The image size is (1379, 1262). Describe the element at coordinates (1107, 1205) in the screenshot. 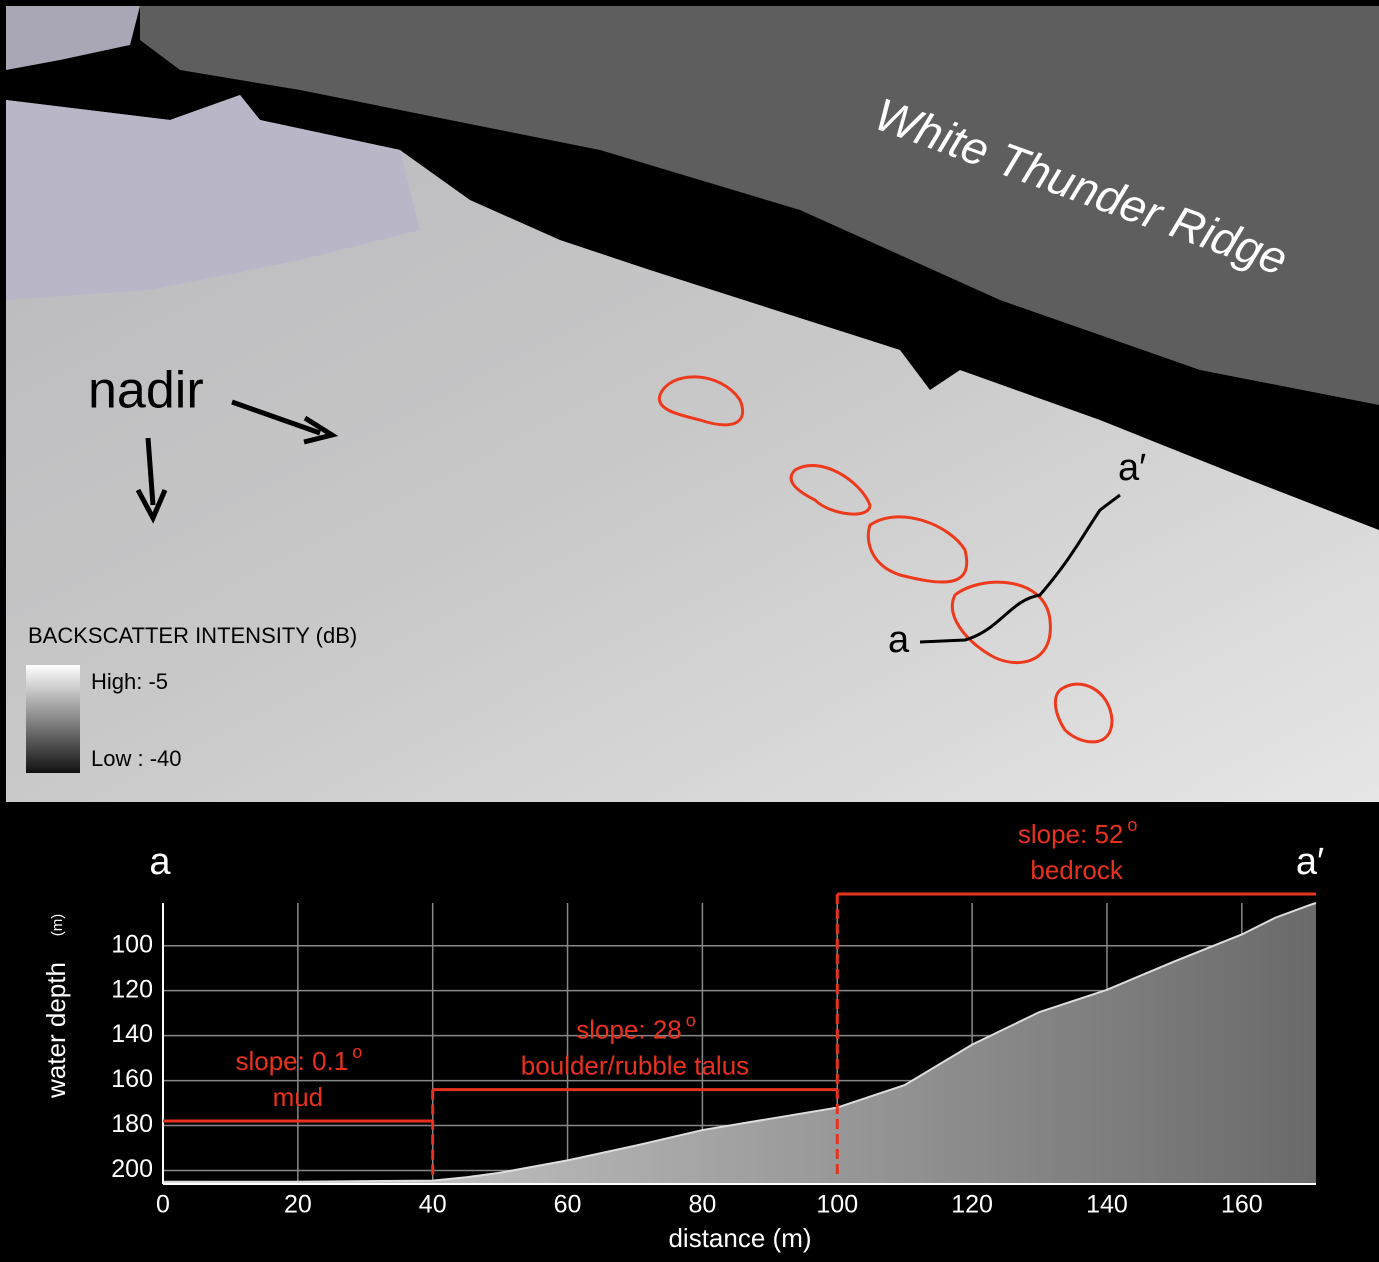

I see `x-tick-label: 140` at that location.